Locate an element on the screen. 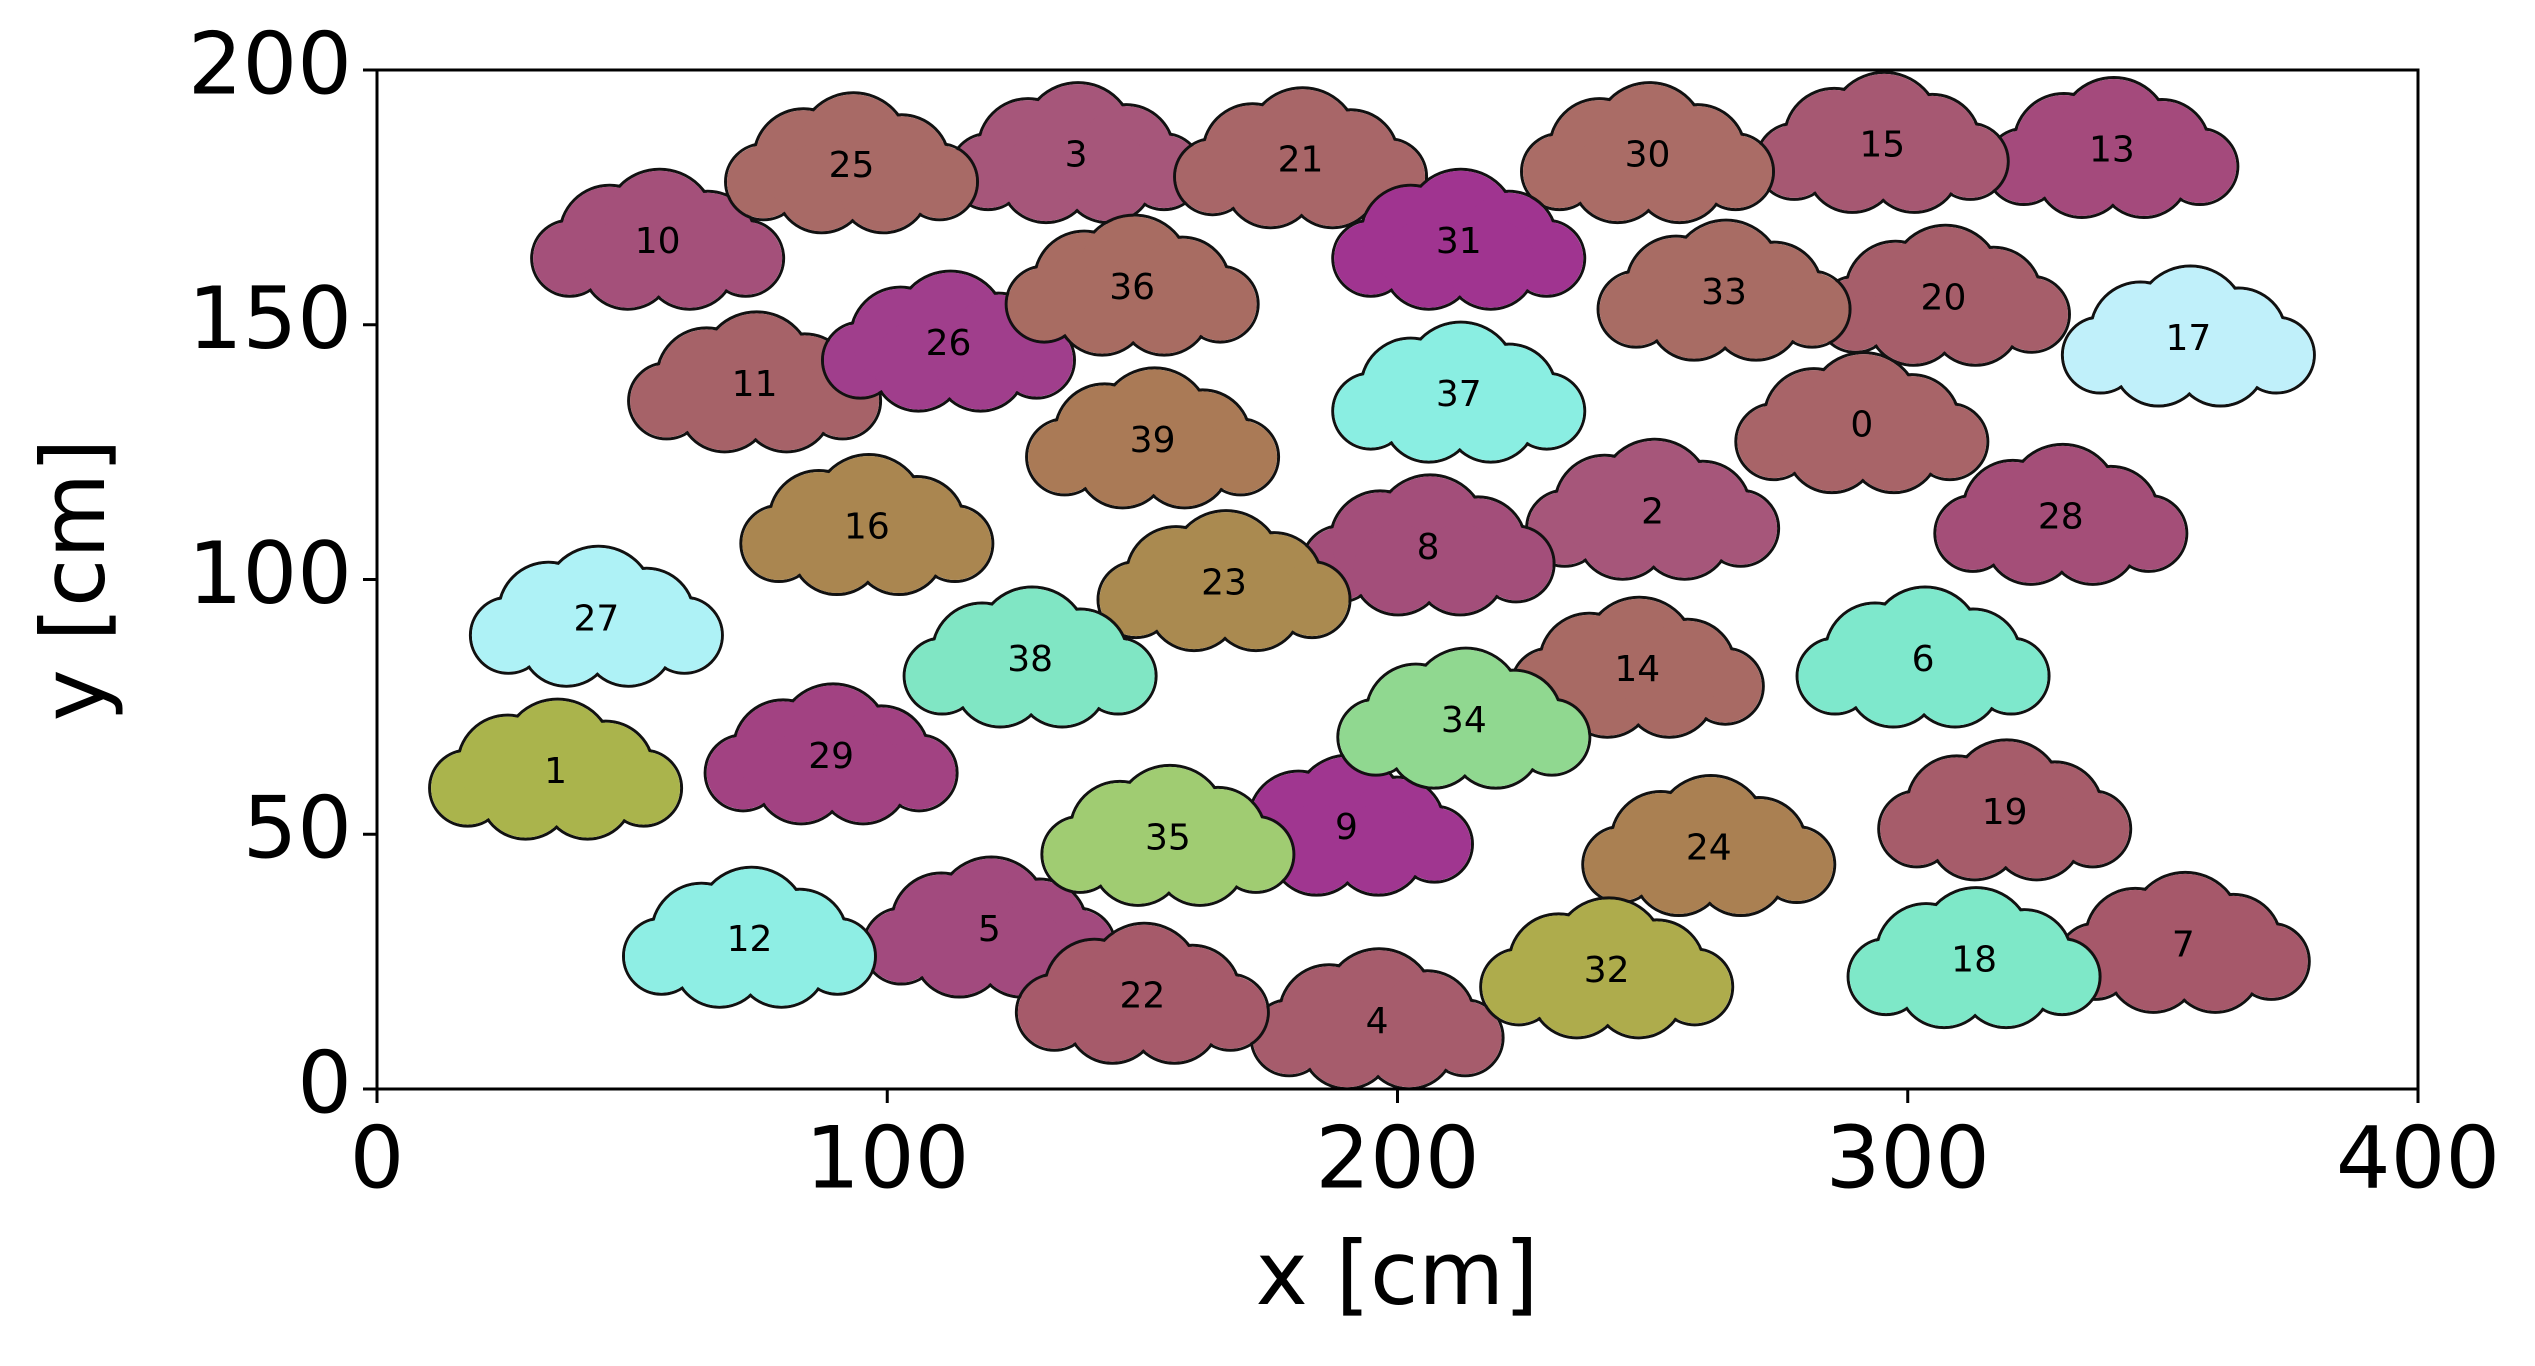  cloud: 32 is located at coordinates (1607, 968).